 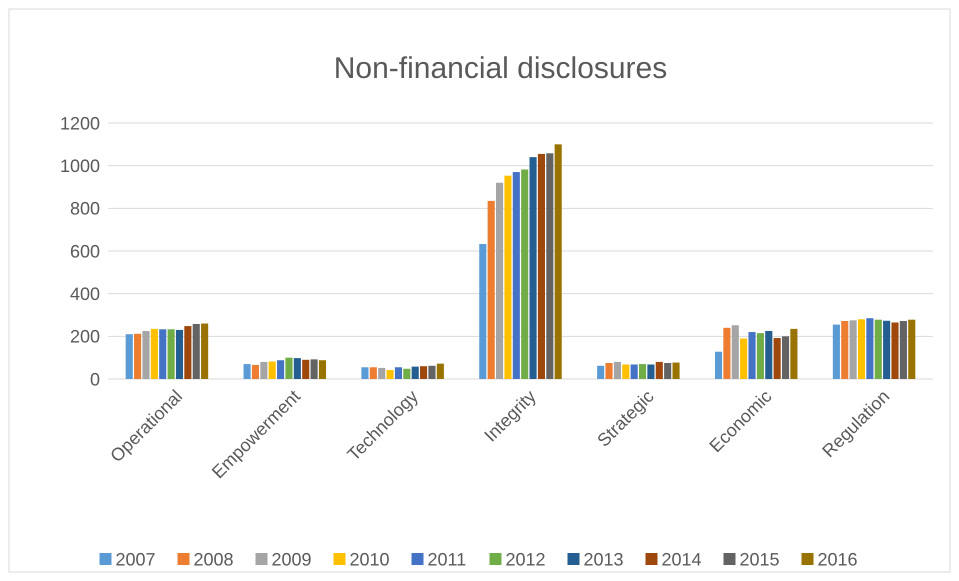 I want to click on legend-label: 2012, so click(x=526, y=559).